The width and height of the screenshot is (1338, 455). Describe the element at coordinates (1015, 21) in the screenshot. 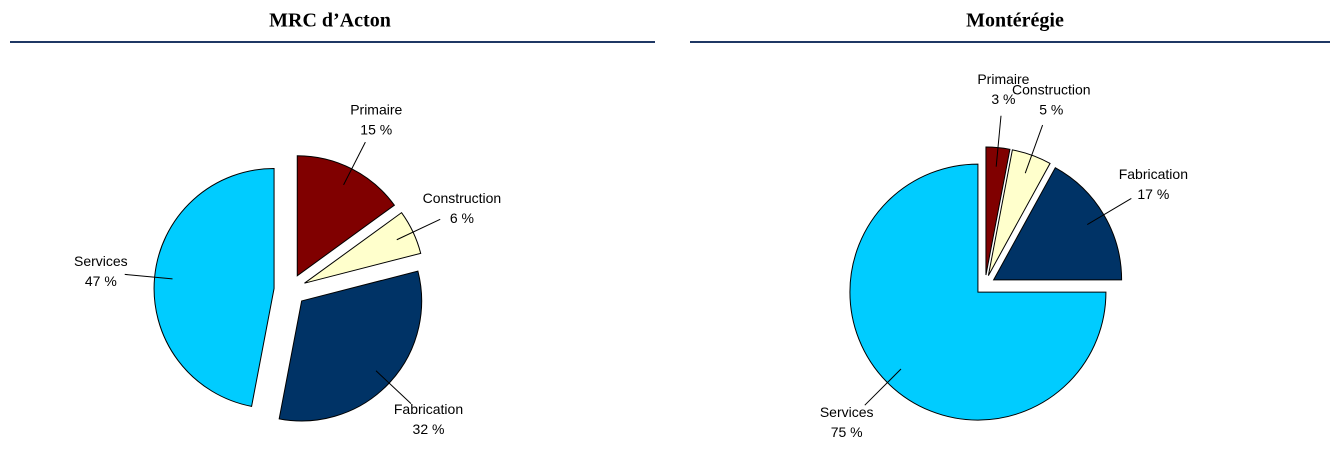

I see `chart-title: Montérégie` at that location.